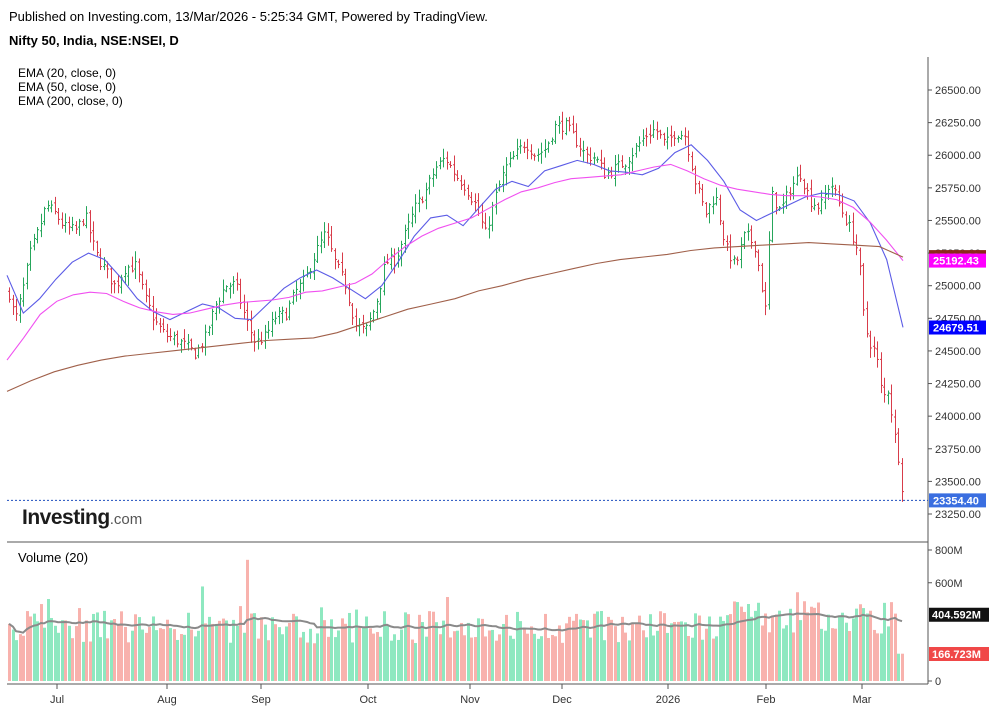 This screenshot has width=995, height=712. I want to click on volume-tick-label: 800M, so click(949, 551).